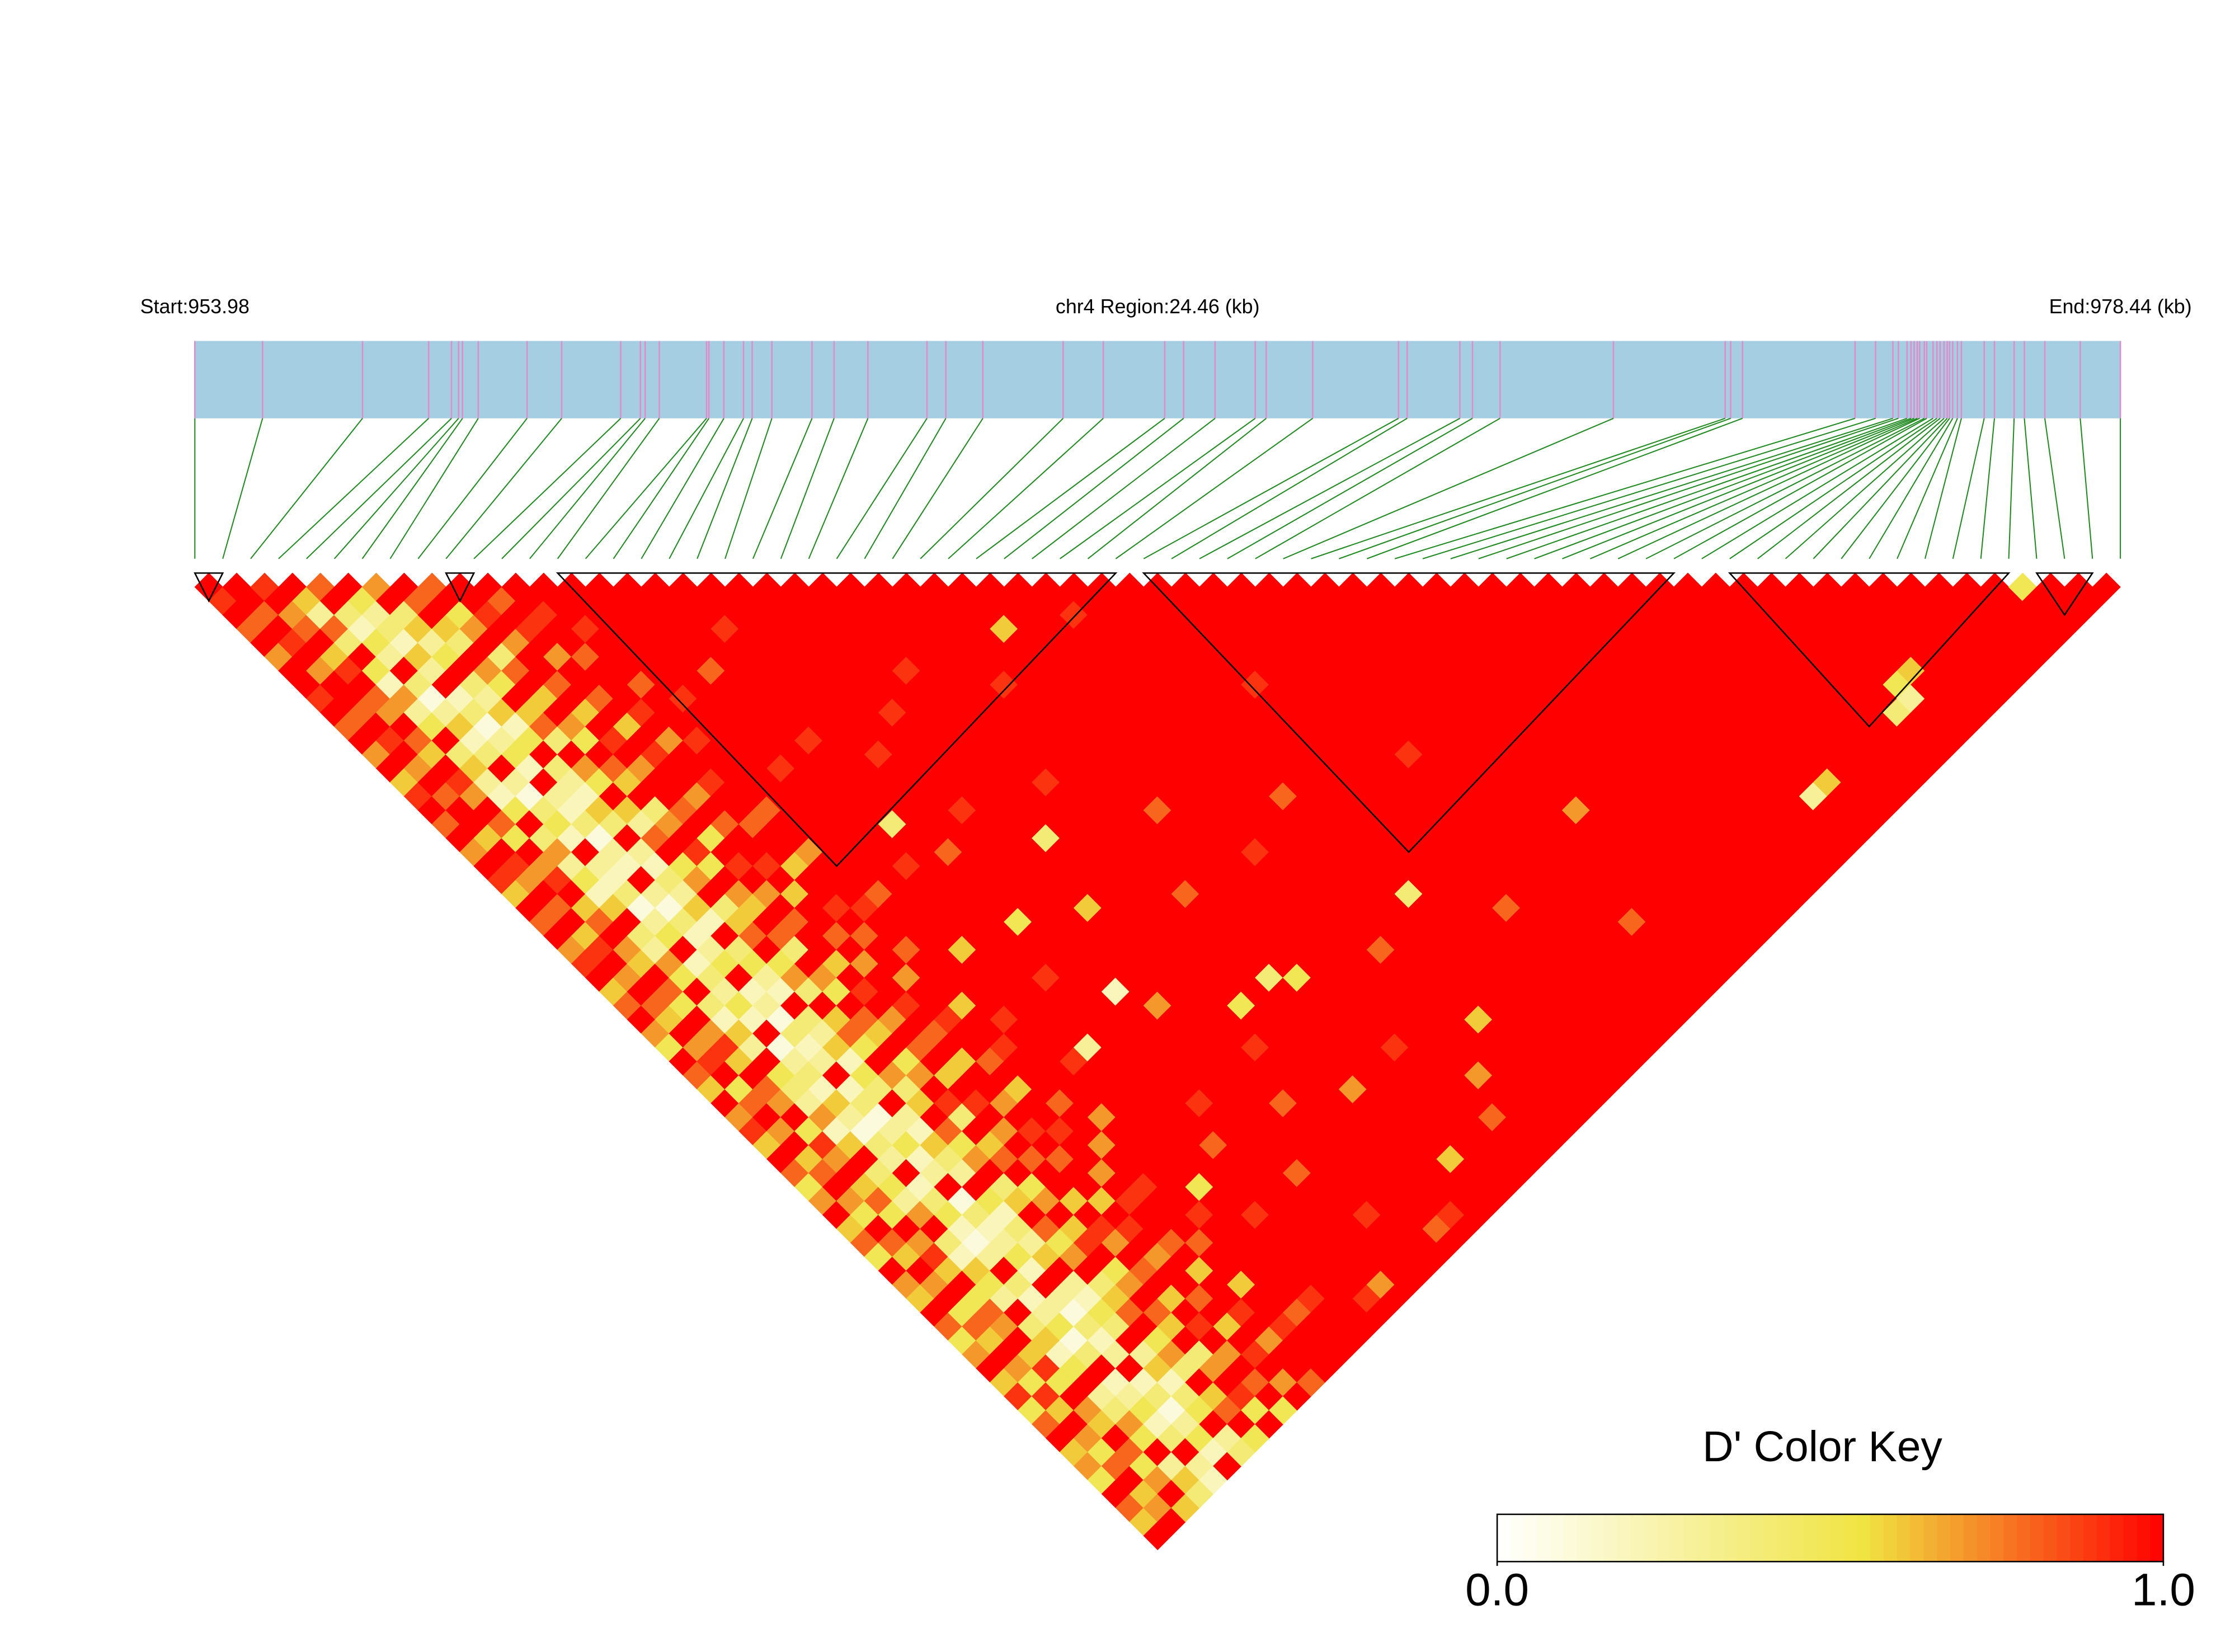 The image size is (2235, 1652). I want to click on start-label: Start:953.98, so click(195, 306).